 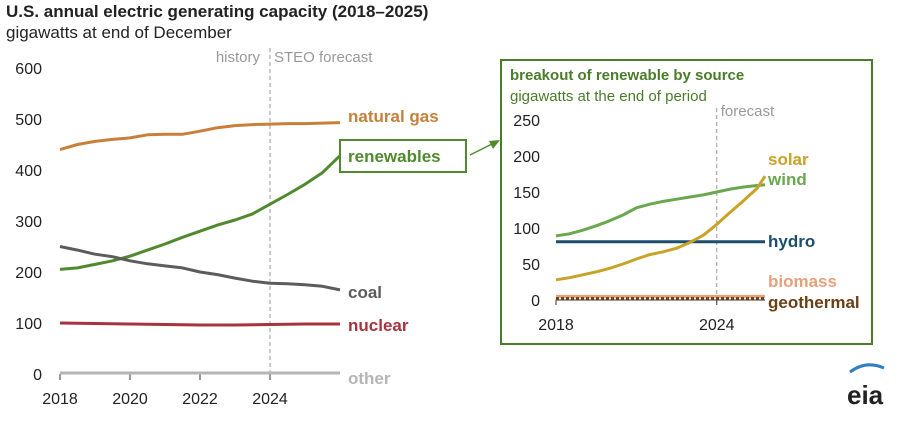 What do you see at coordinates (636, 317) in the screenshot?
I see `inset-x-tick-labels: 2018 2024` at bounding box center [636, 317].